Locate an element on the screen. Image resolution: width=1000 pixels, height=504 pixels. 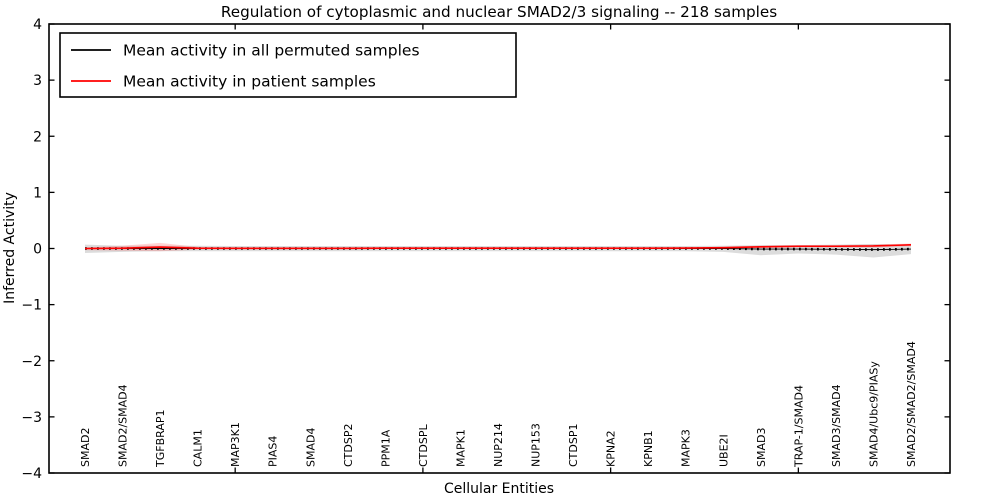
data-lines is located at coordinates (498, 247).